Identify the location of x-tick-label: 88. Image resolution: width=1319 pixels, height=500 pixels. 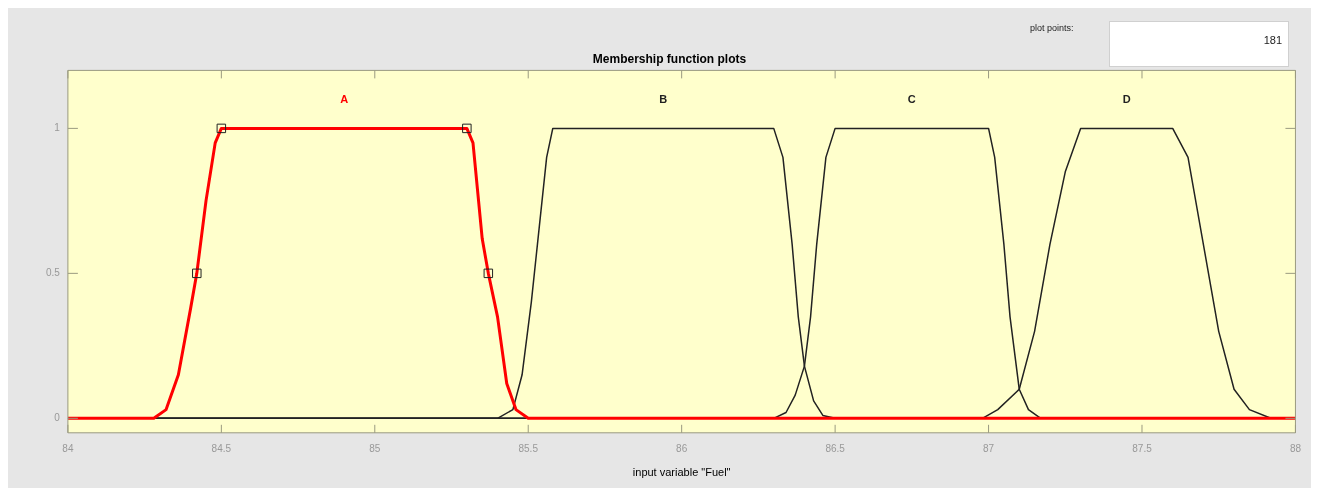
(1295, 448).